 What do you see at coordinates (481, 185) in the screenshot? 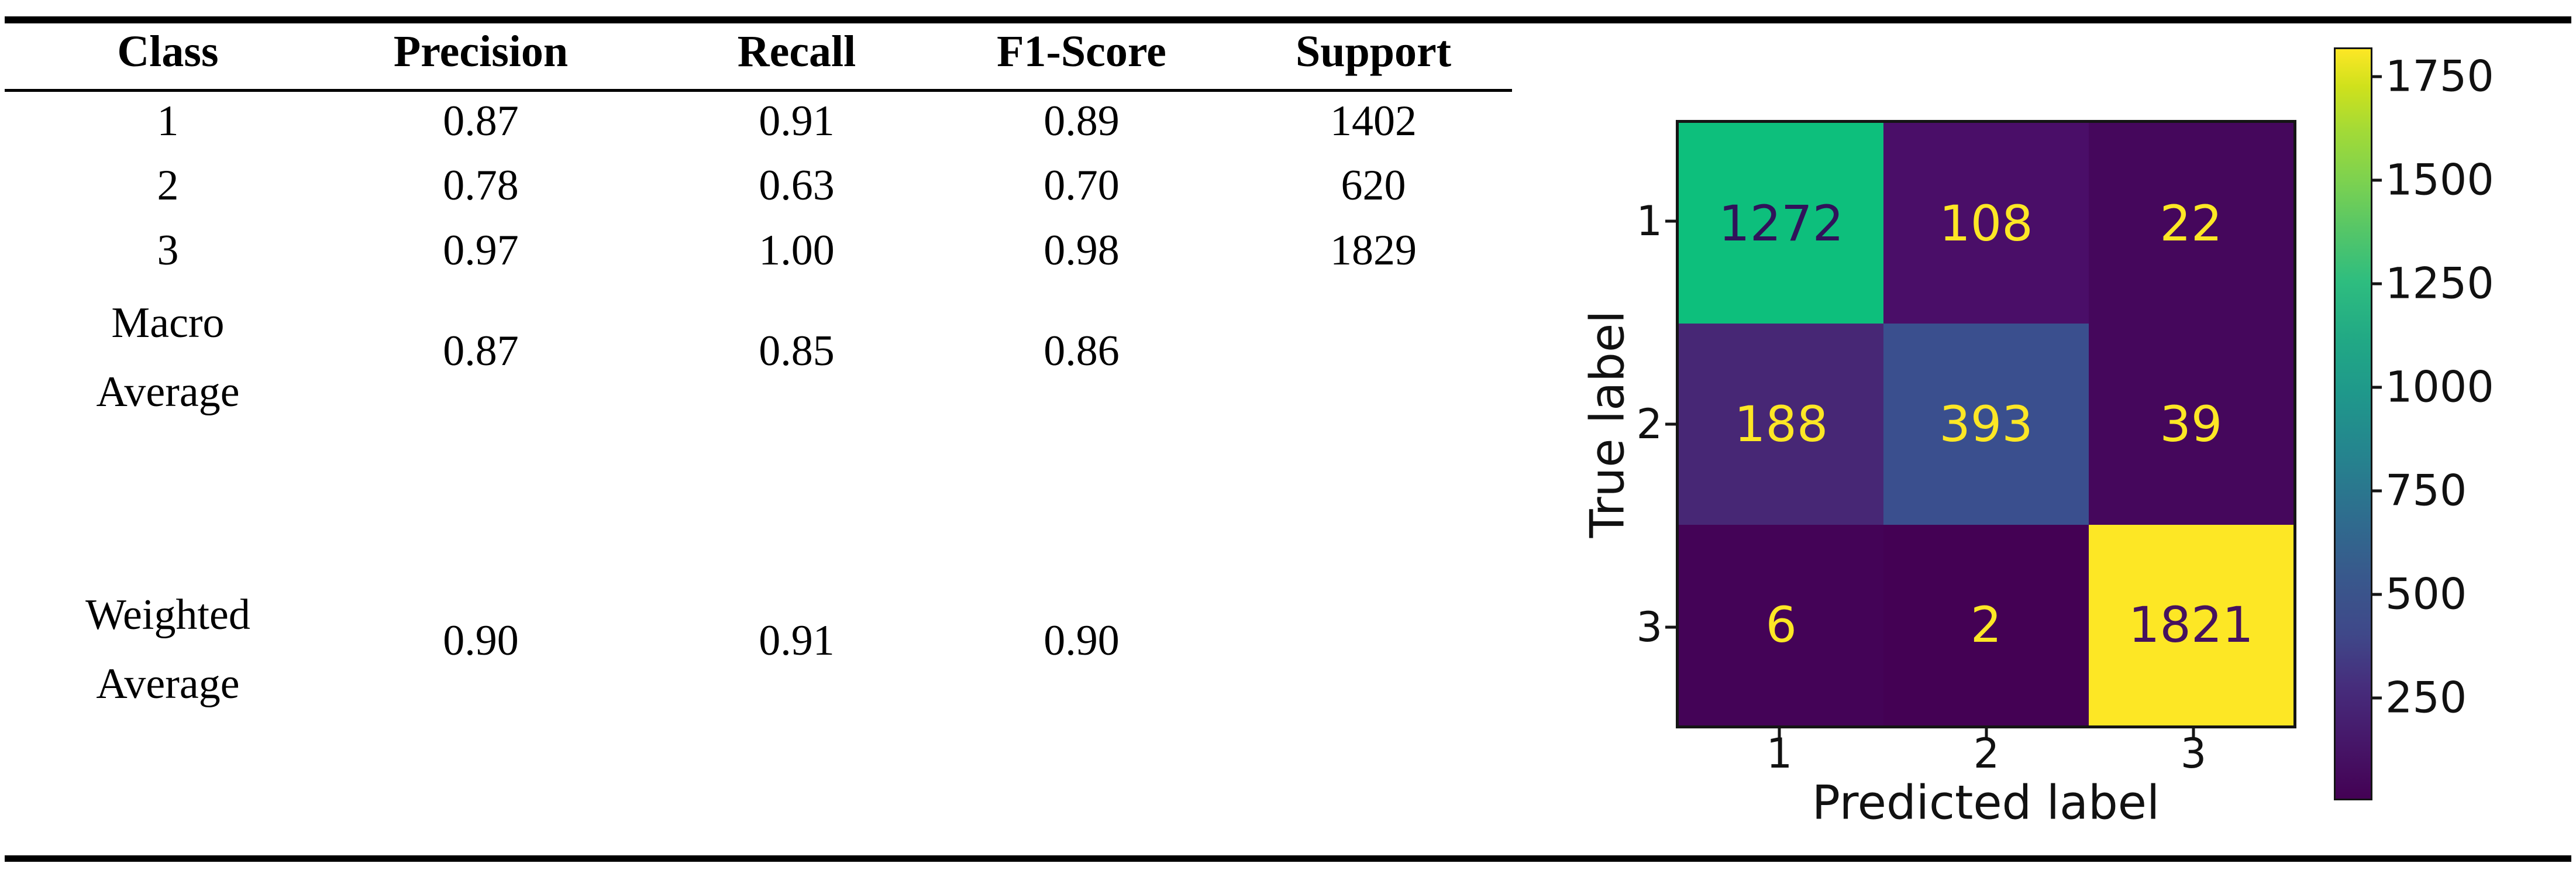
I see `table-cell-precision-2: 0.78` at bounding box center [481, 185].